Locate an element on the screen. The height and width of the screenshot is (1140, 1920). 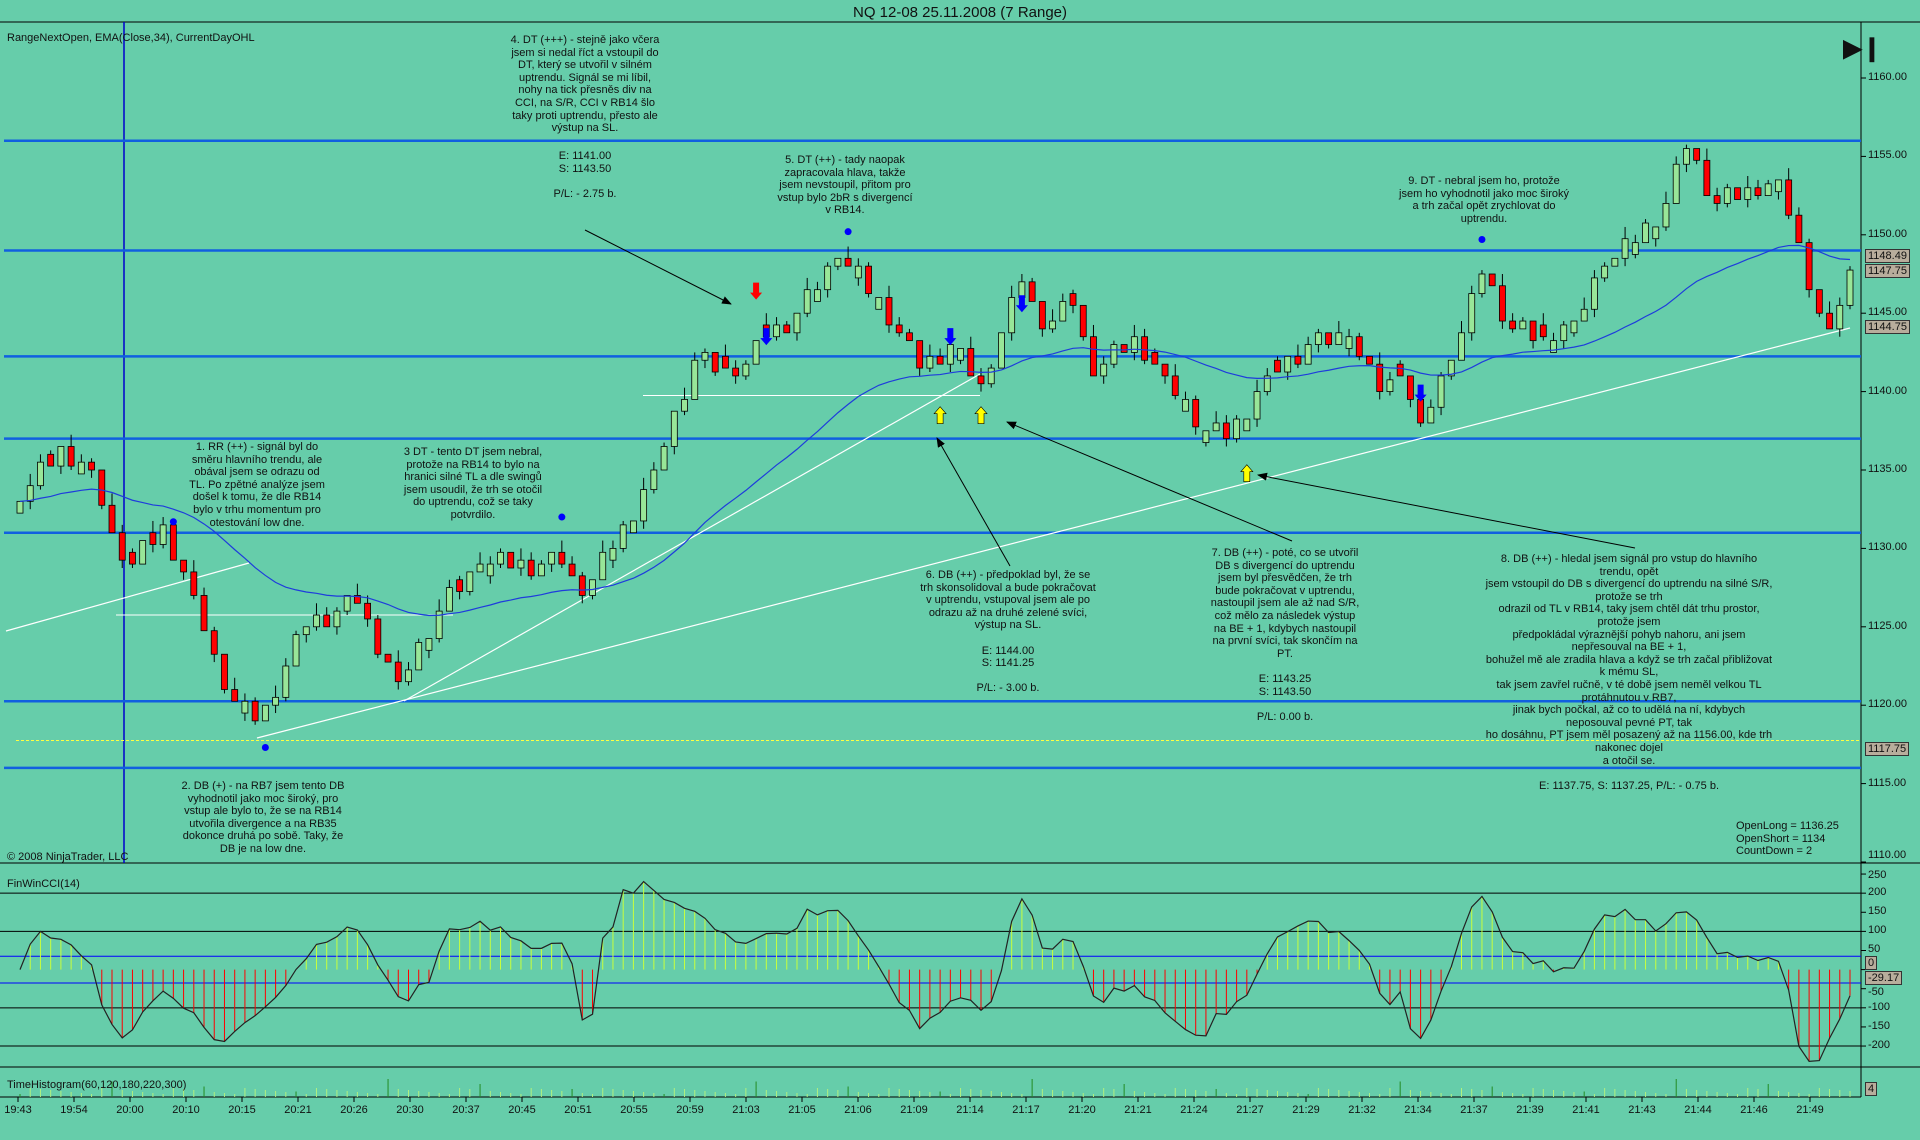
time-tick-label: 21:14 is located at coordinates (970, 1110).